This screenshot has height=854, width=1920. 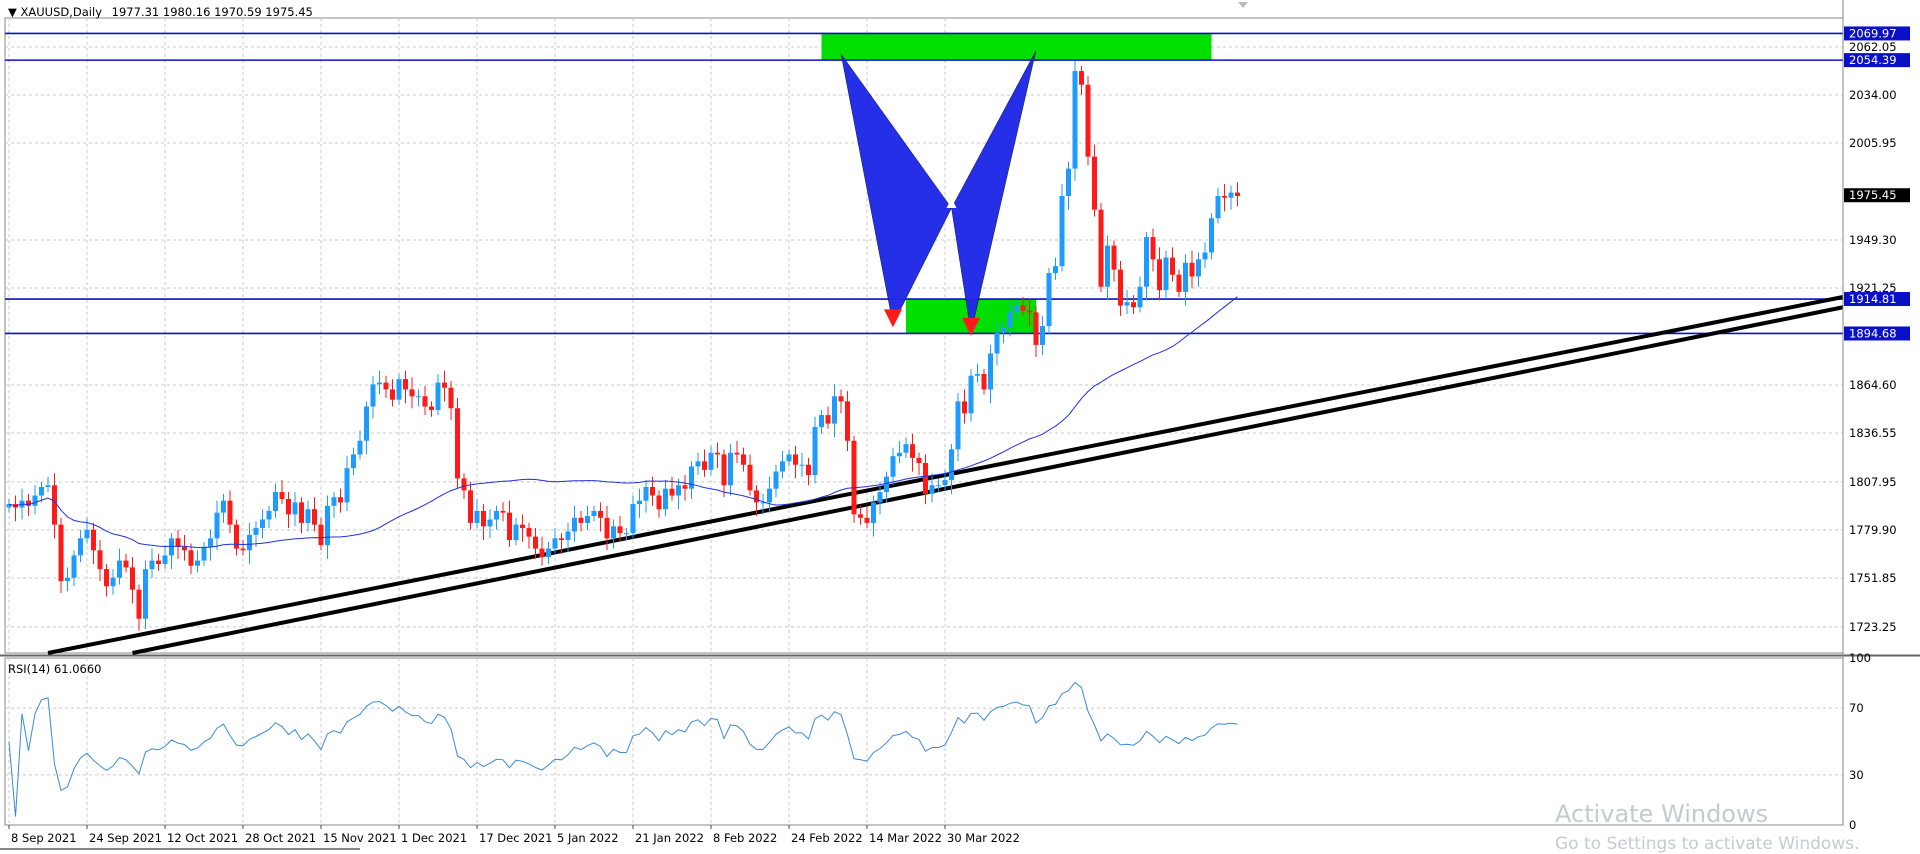 What do you see at coordinates (994, 191) in the screenshot?
I see `pattern-triangle-bcd` at bounding box center [994, 191].